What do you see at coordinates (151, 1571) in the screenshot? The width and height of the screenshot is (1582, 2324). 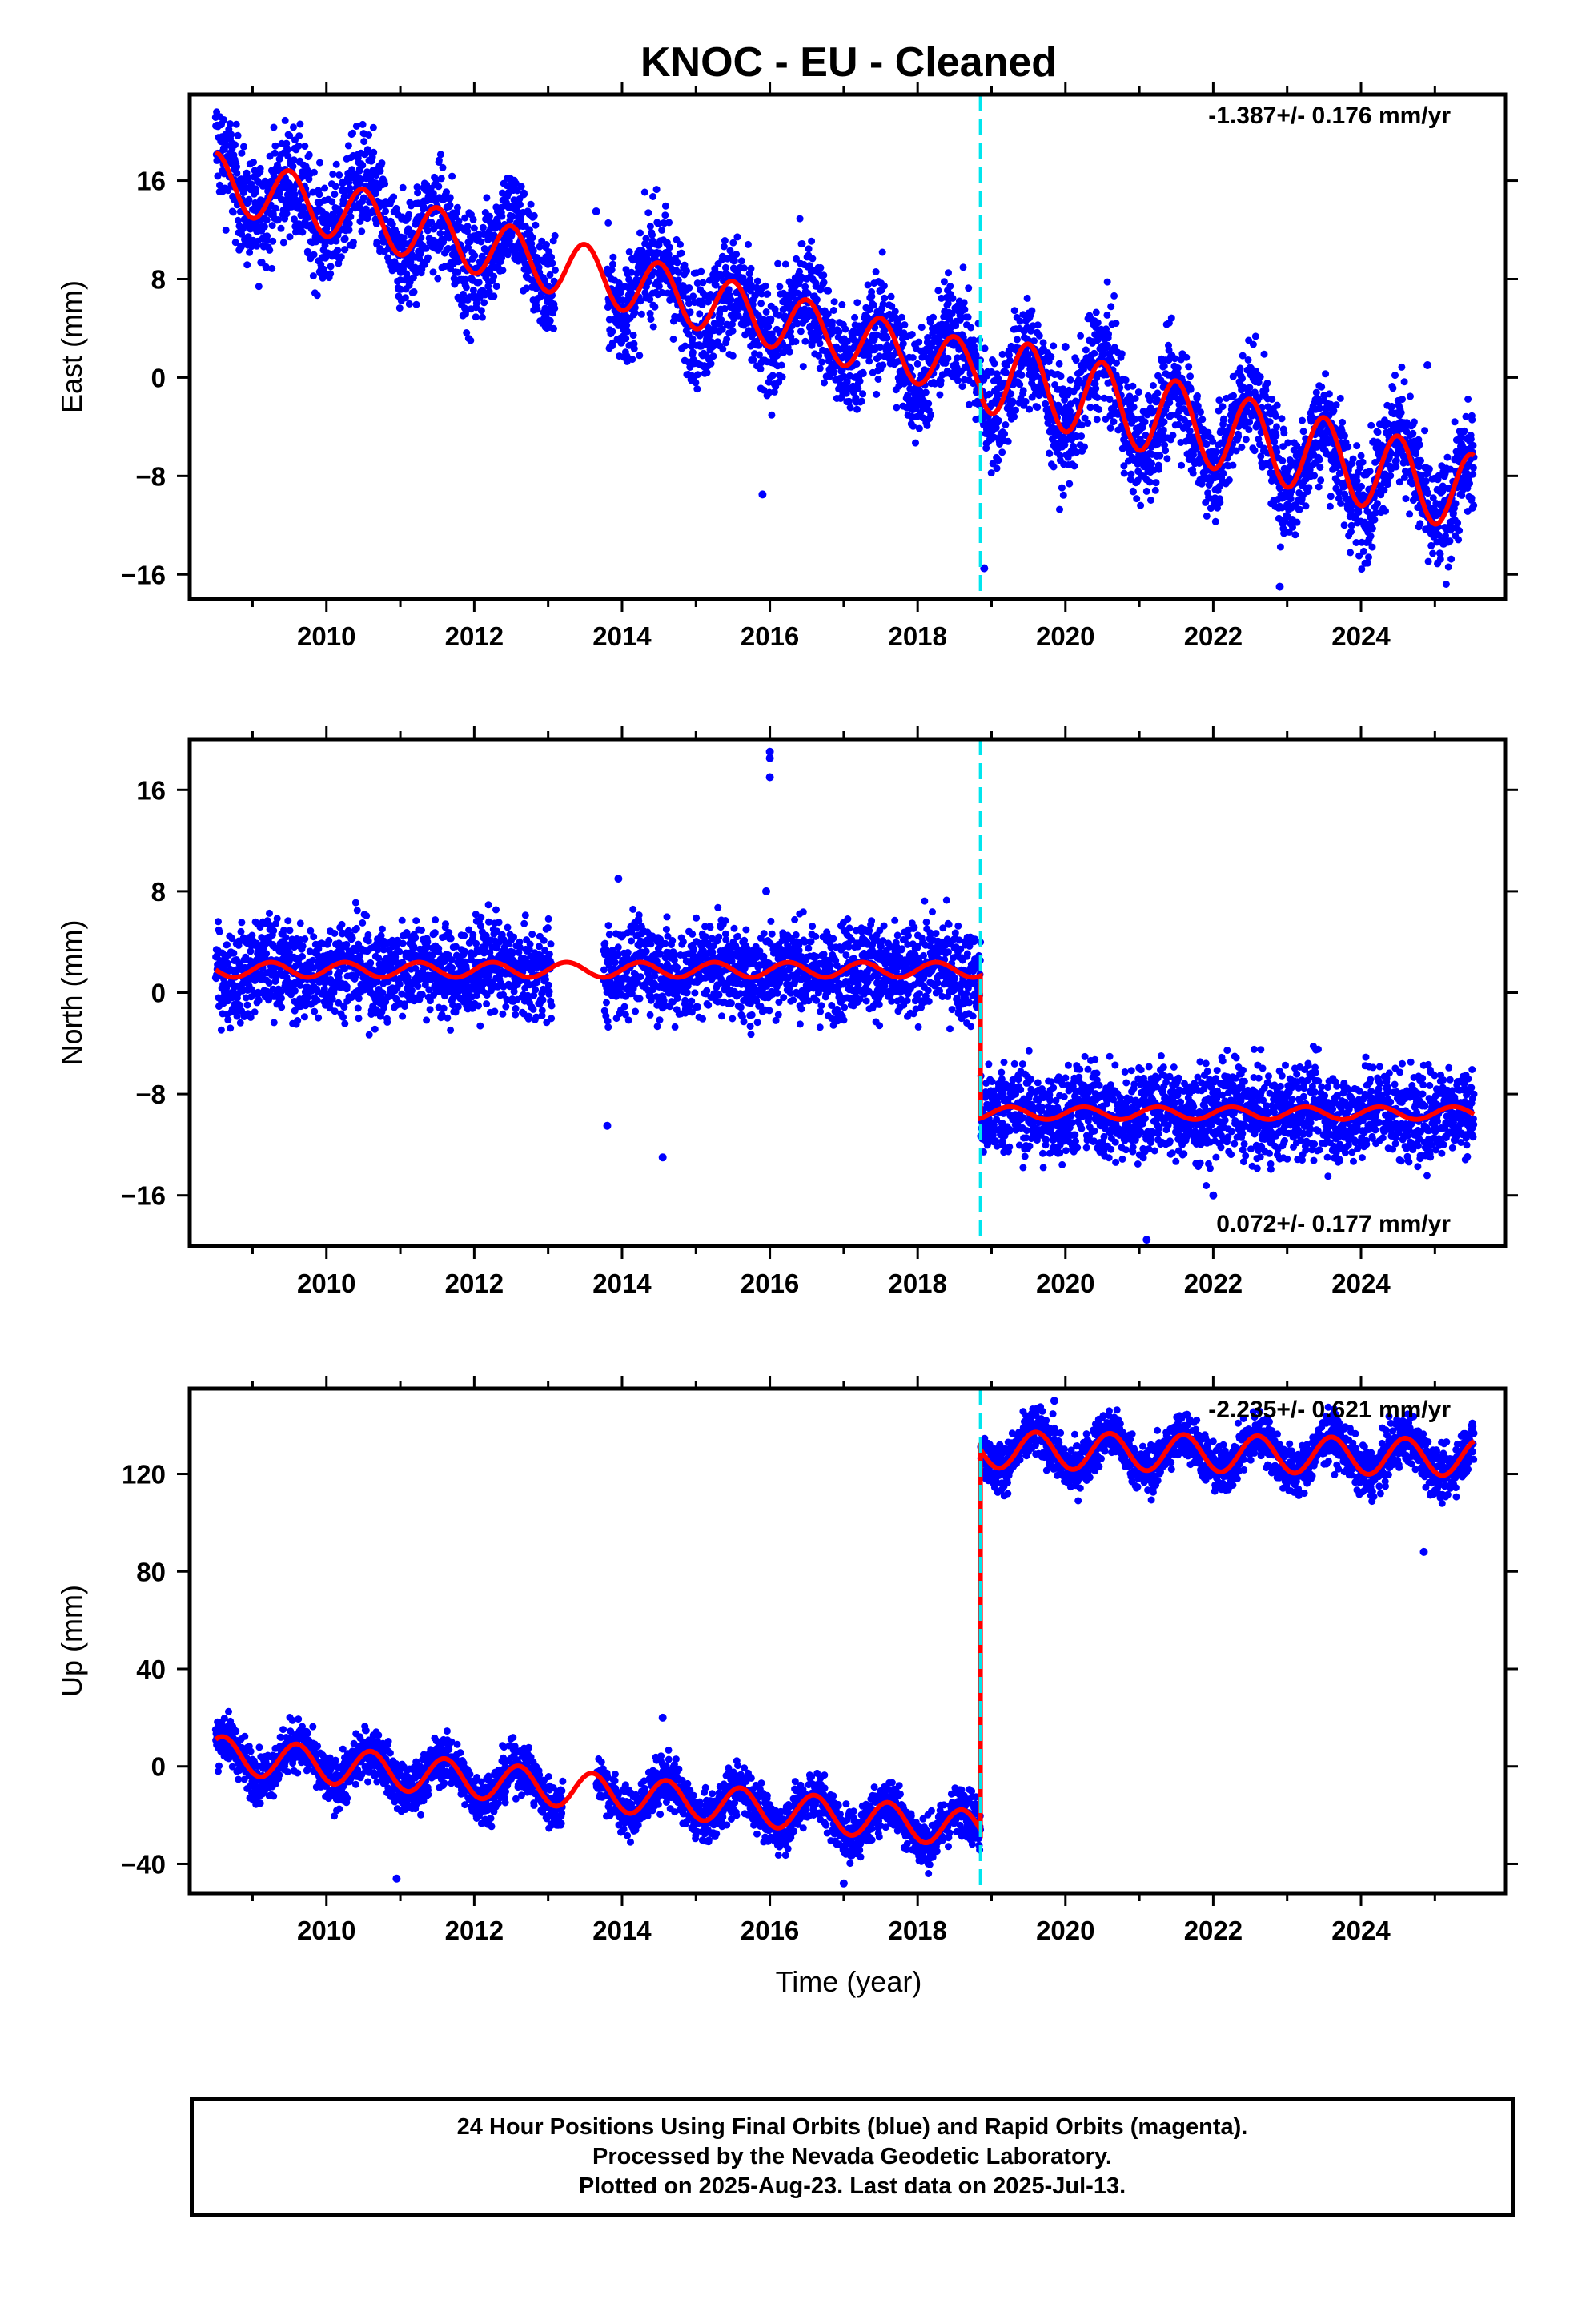 I see `y-tick-label: 80` at bounding box center [151, 1571].